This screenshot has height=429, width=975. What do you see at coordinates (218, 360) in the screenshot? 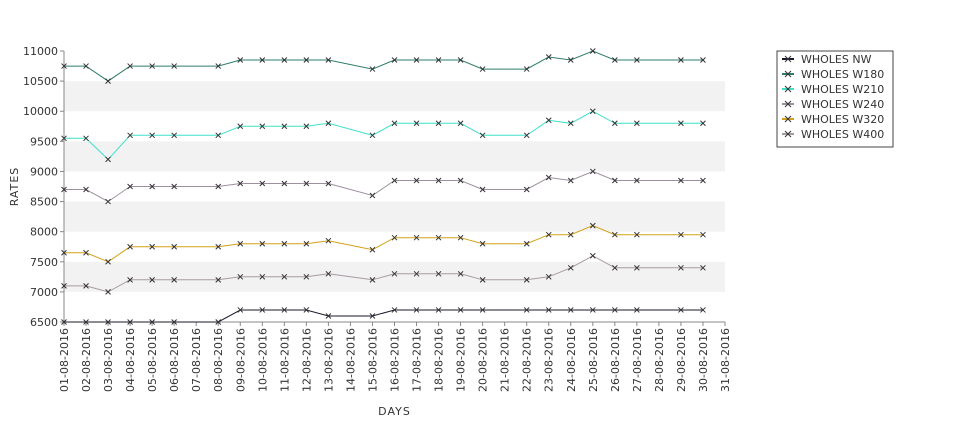
I see `x-tick-label: 08-08-2016` at bounding box center [218, 360].